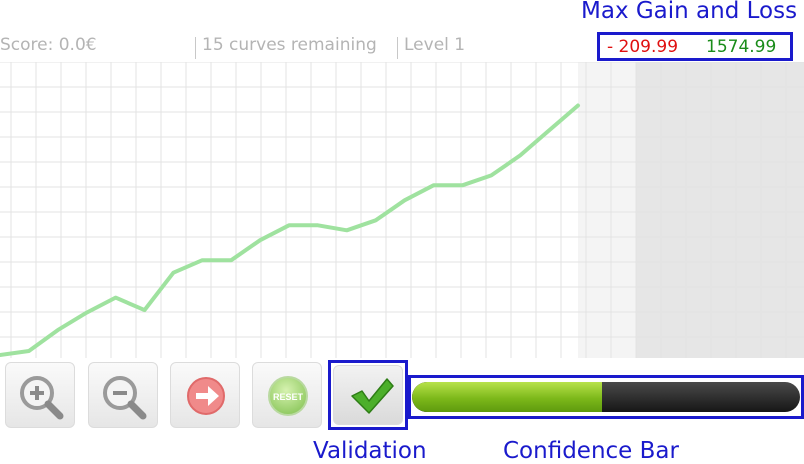 This screenshot has height=464, width=804. What do you see at coordinates (125, 398) in the screenshot?
I see `zoom-out-icon` at bounding box center [125, 398].